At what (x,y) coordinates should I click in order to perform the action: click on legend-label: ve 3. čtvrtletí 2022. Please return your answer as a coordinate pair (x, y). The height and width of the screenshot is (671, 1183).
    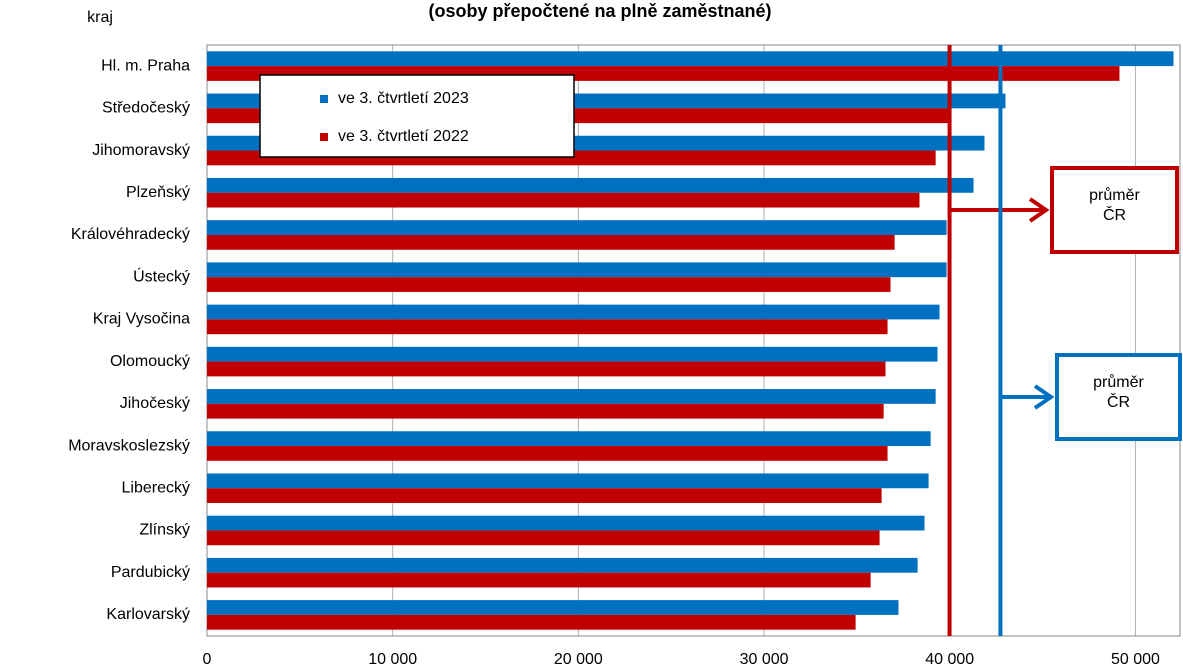
    Looking at the image, I should click on (403, 136).